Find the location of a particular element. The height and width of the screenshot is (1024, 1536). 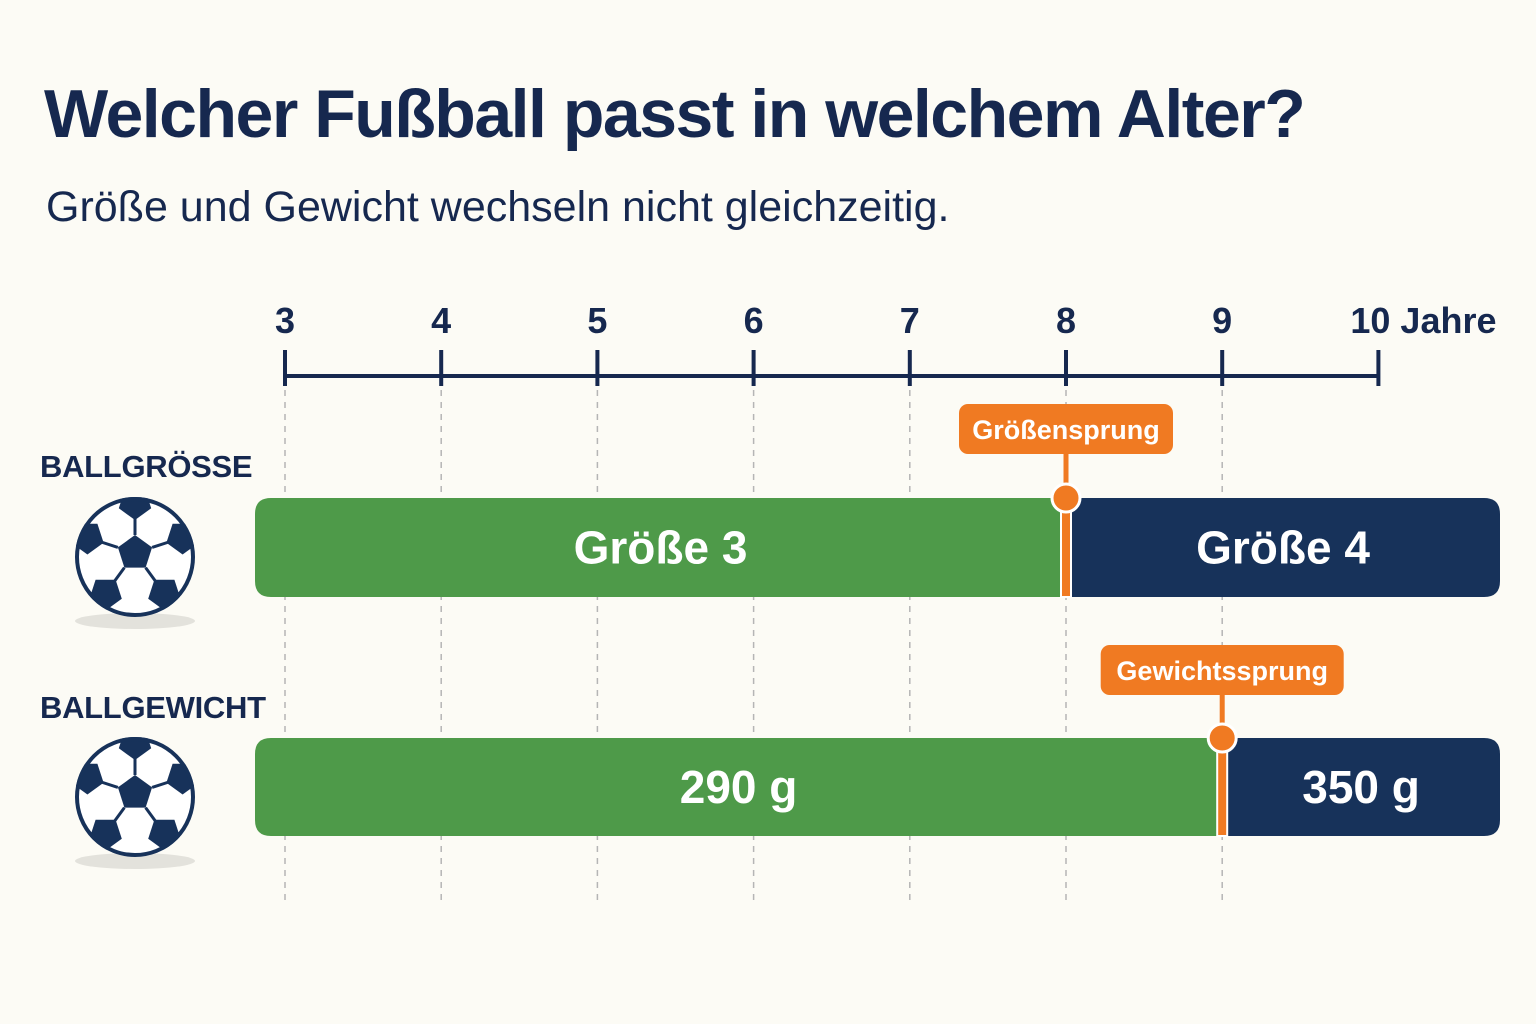

axis-tick-label: 6 is located at coordinates (754, 320).